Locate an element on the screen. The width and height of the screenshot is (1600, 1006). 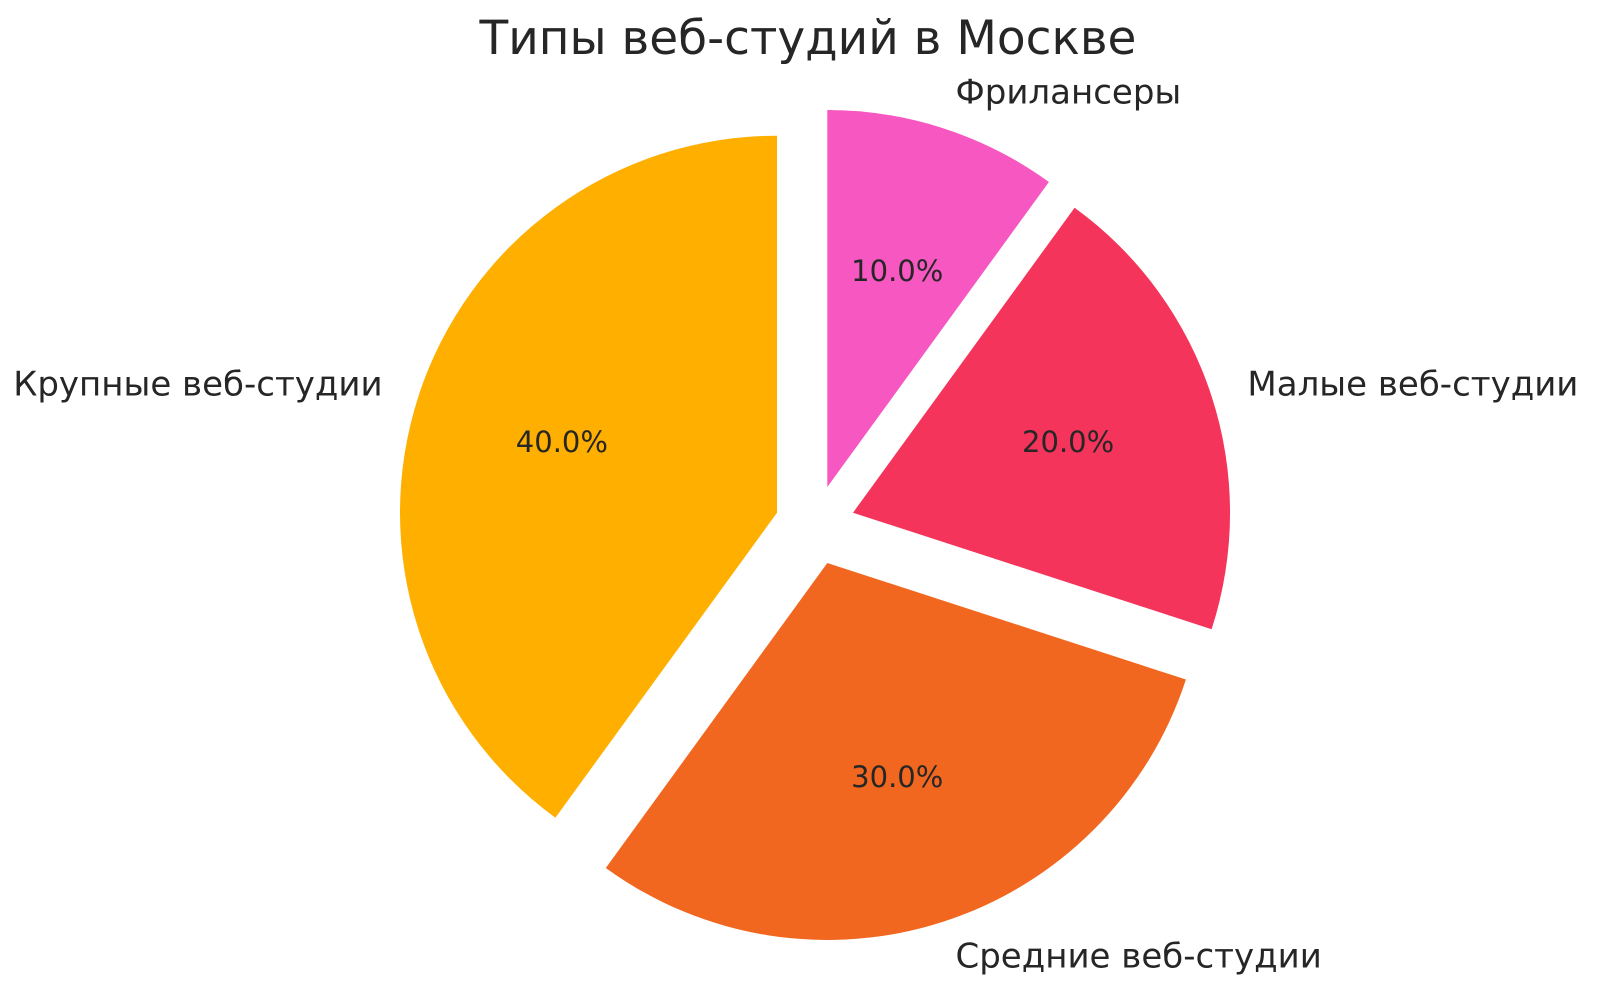
slice-pct-freelancers: 10.0% is located at coordinates (897, 270).